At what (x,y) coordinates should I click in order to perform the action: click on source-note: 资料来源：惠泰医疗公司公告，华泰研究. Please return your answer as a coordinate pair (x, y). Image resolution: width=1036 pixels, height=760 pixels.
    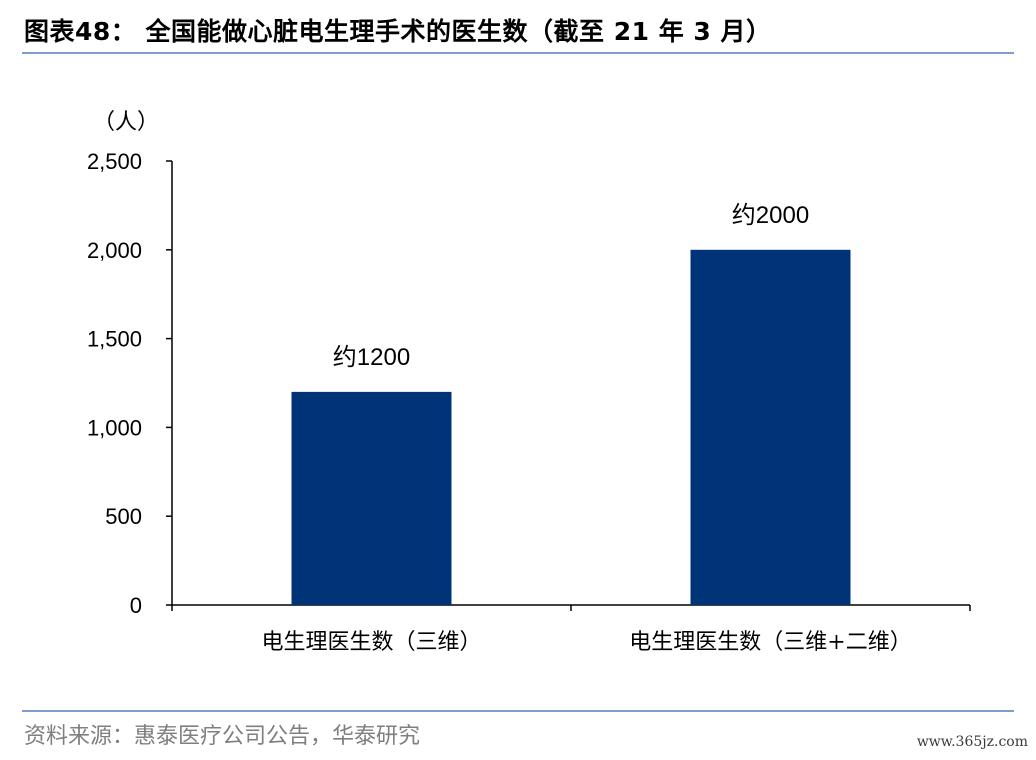
    Looking at the image, I should click on (222, 736).